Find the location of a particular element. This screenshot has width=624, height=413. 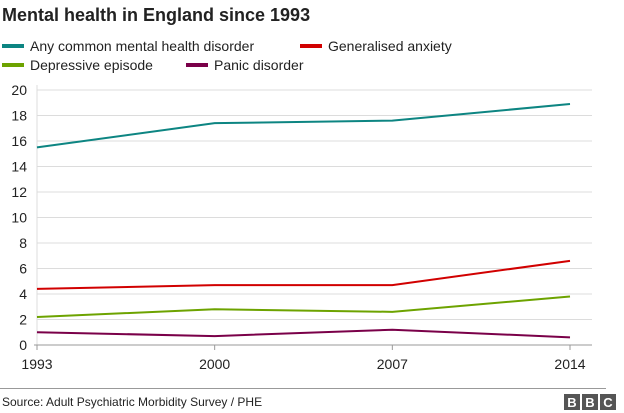

x-tick-label: 2014 is located at coordinates (569, 364).